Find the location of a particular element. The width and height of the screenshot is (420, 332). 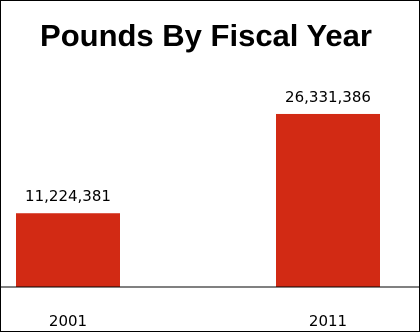

data-label-2011: 26,331,386 is located at coordinates (328, 97).